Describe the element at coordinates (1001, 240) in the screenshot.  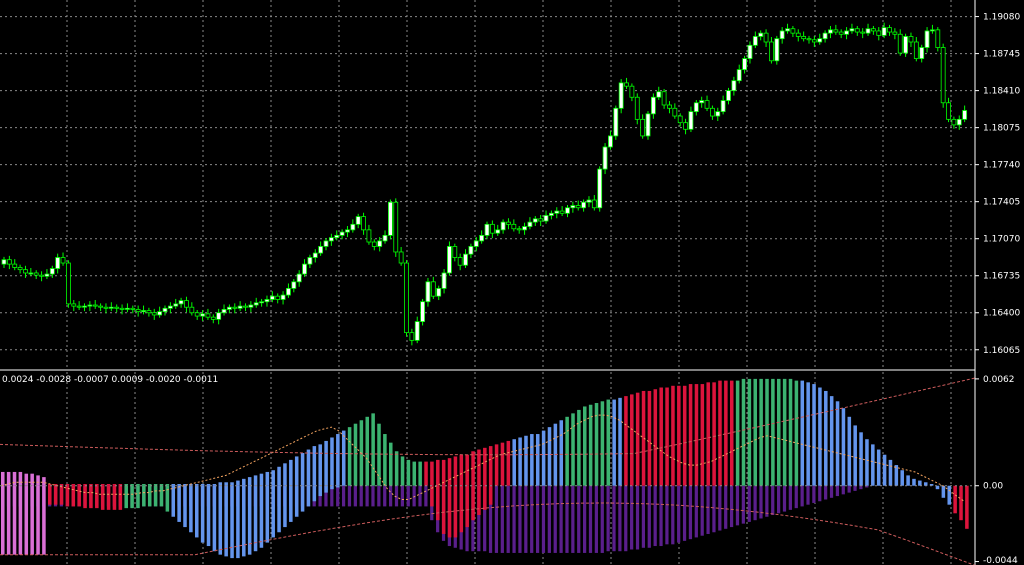
I see `price-tick-label: 1.17070` at that location.